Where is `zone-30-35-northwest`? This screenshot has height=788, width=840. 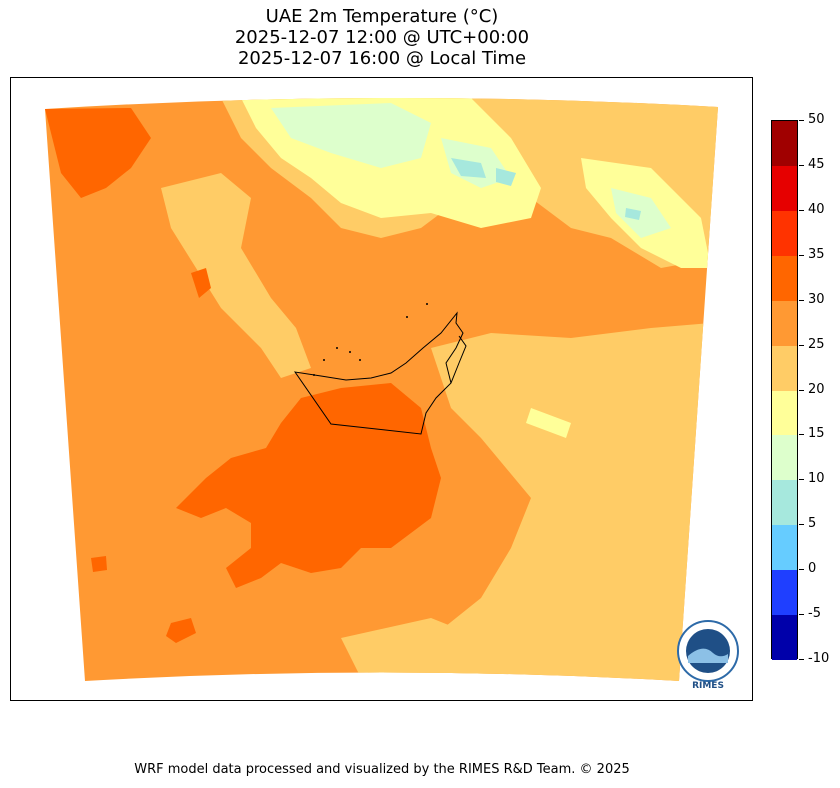 zone-30-35-northwest is located at coordinates (98, 153).